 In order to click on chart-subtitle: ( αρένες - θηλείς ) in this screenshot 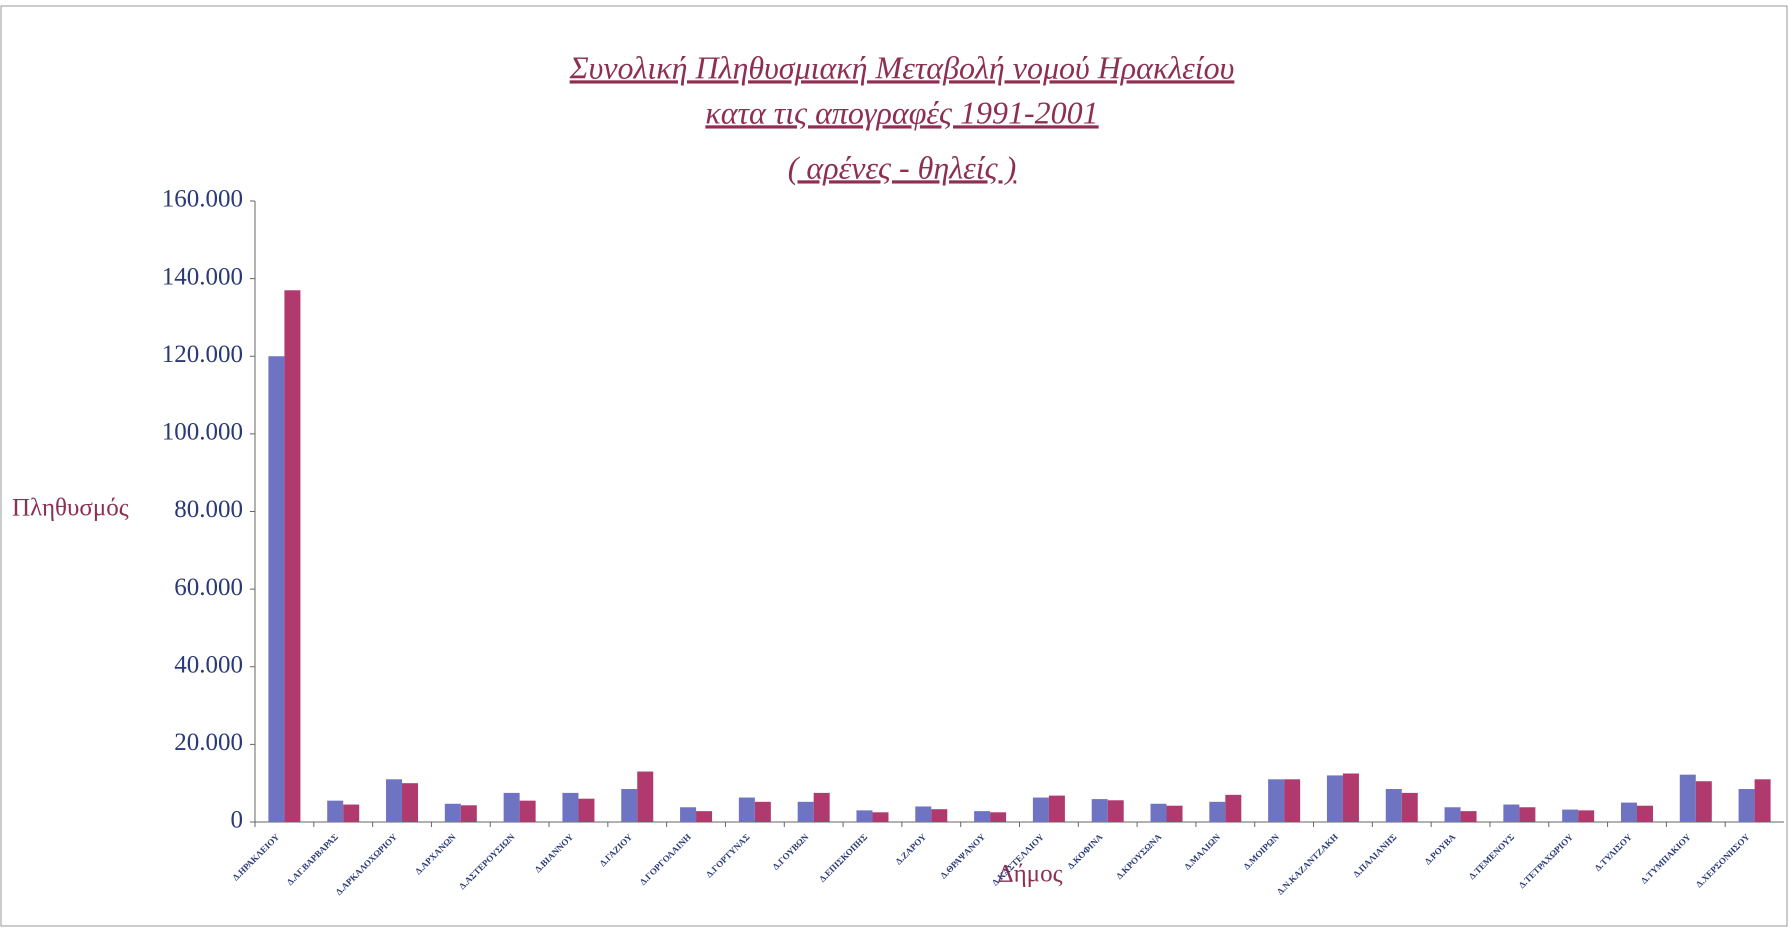, I will do `click(902, 167)`.